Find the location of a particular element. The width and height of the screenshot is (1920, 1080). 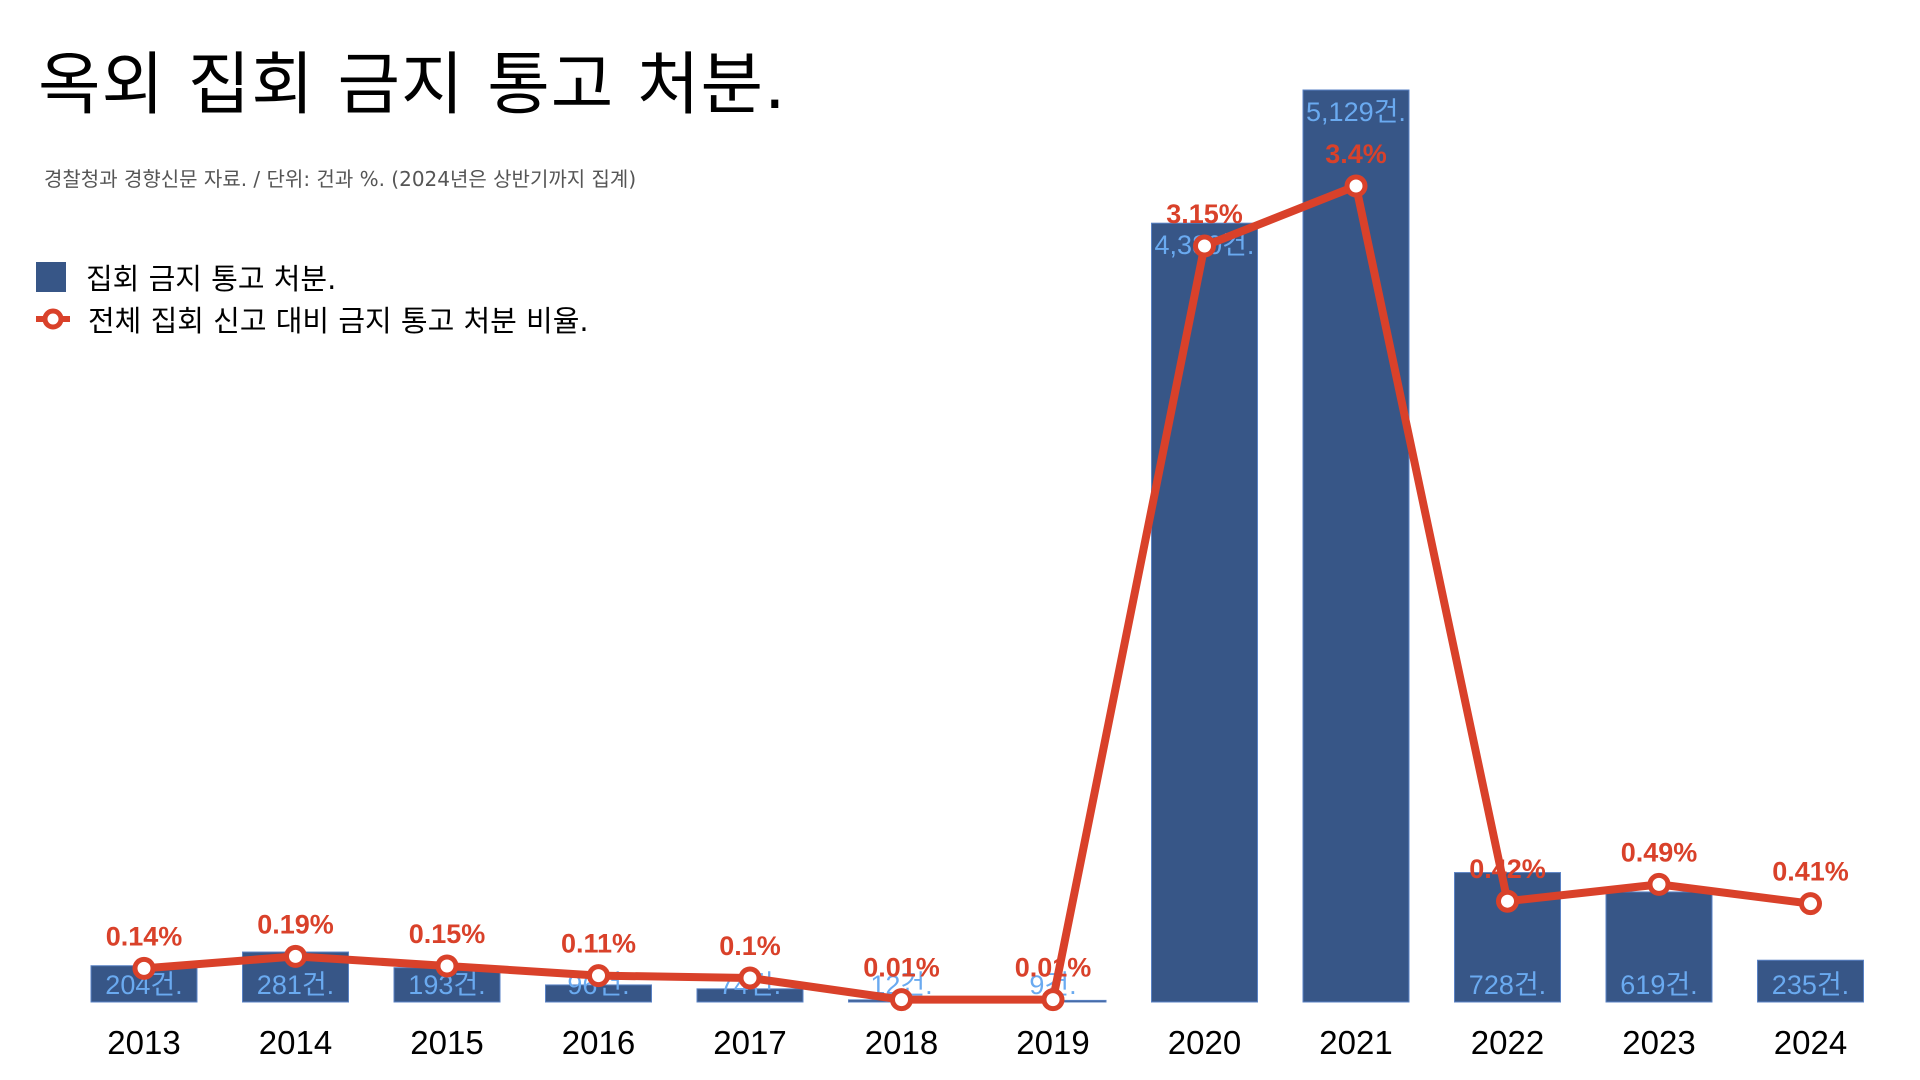

legend-line-swatch-icon is located at coordinates (53, 319).